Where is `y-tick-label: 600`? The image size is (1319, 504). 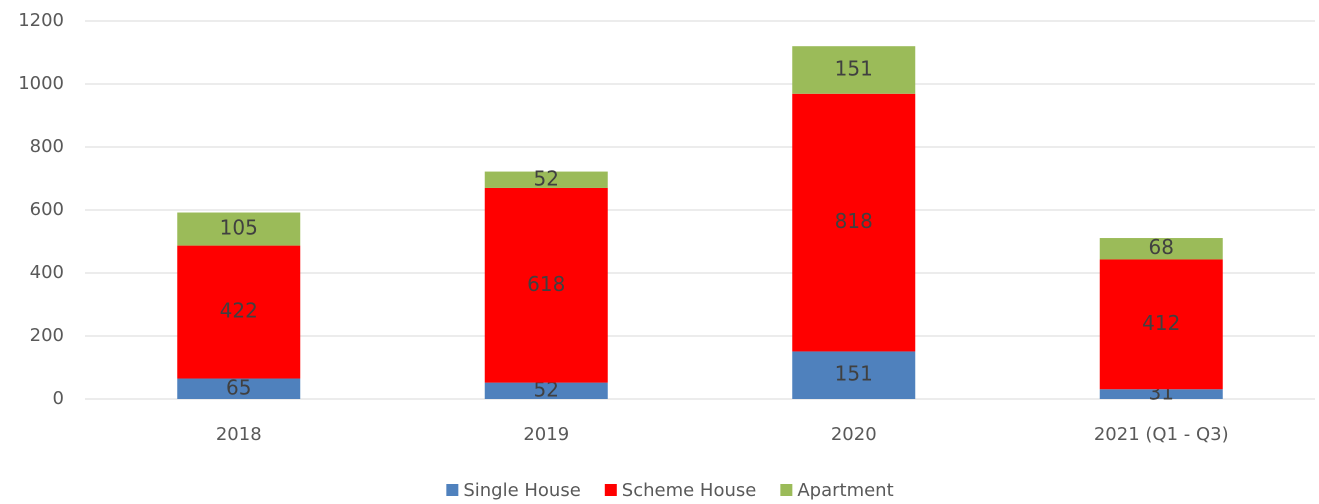 y-tick-label: 600 is located at coordinates (47, 209).